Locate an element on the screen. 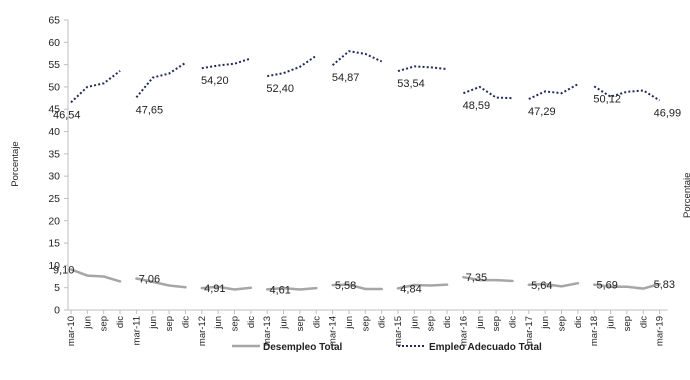  y-tick-label: 20 is located at coordinates (54, 221).